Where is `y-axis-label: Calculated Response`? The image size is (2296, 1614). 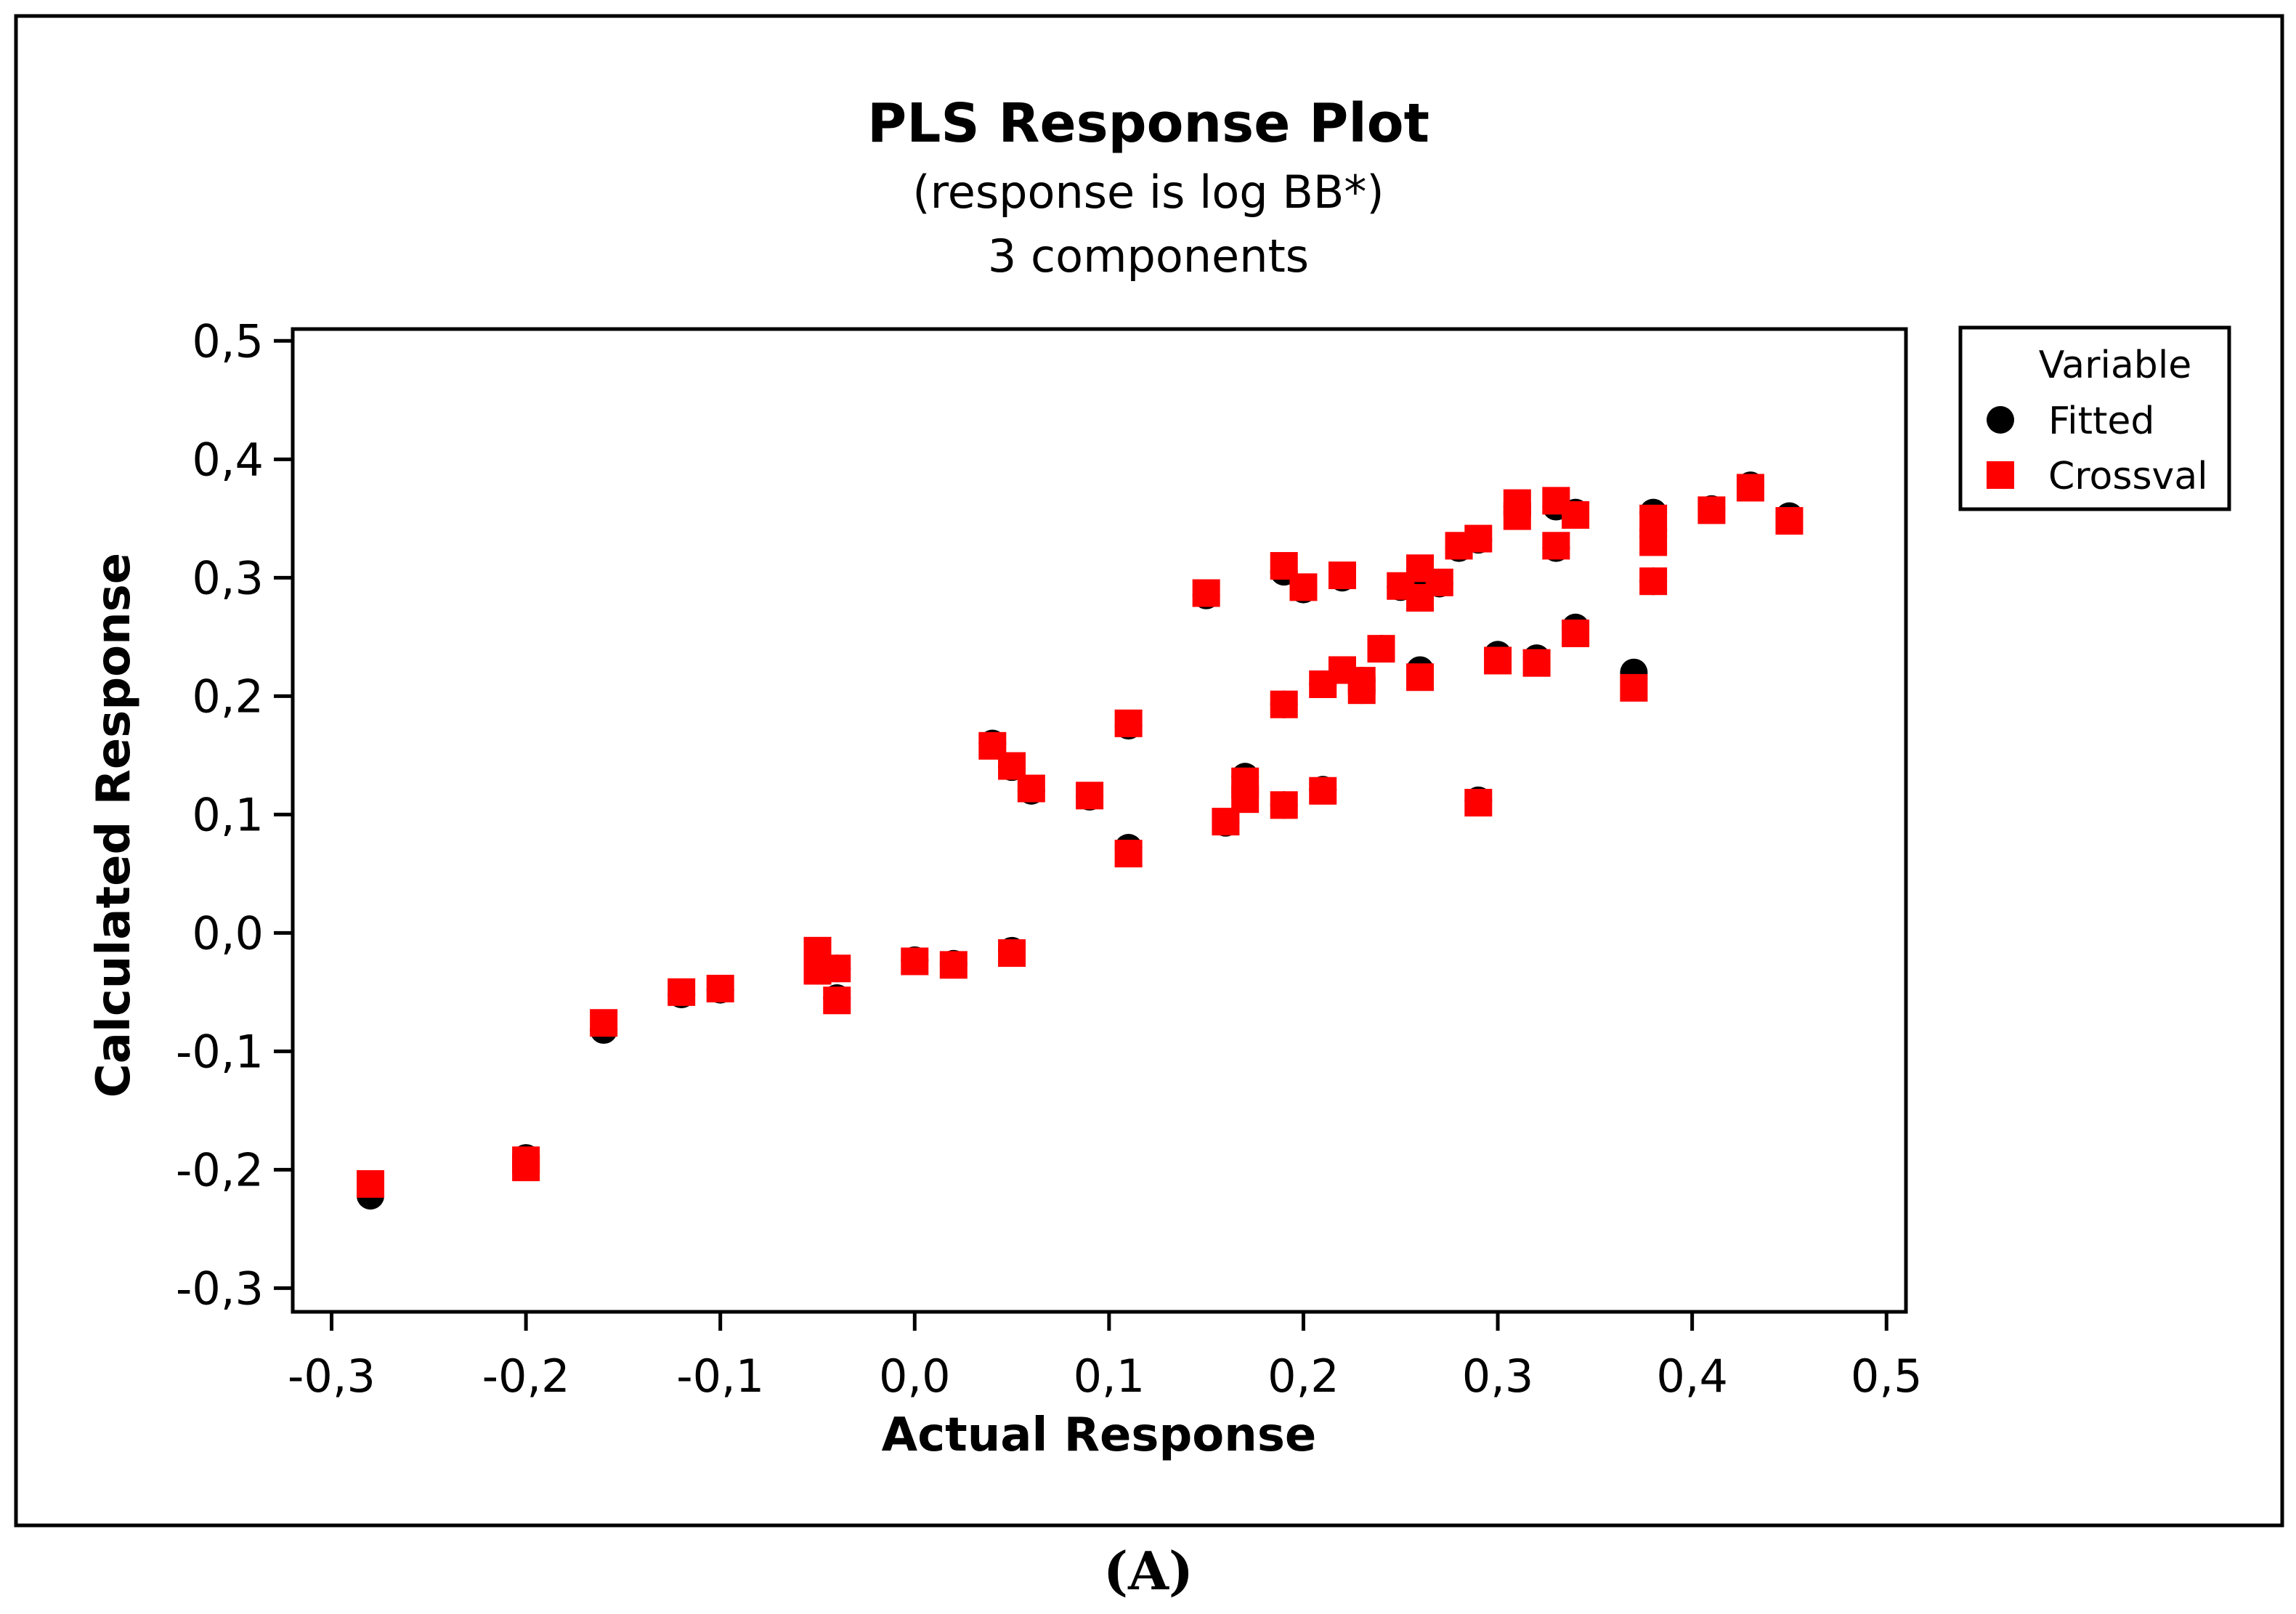 y-axis-label: Calculated Response is located at coordinates (114, 825).